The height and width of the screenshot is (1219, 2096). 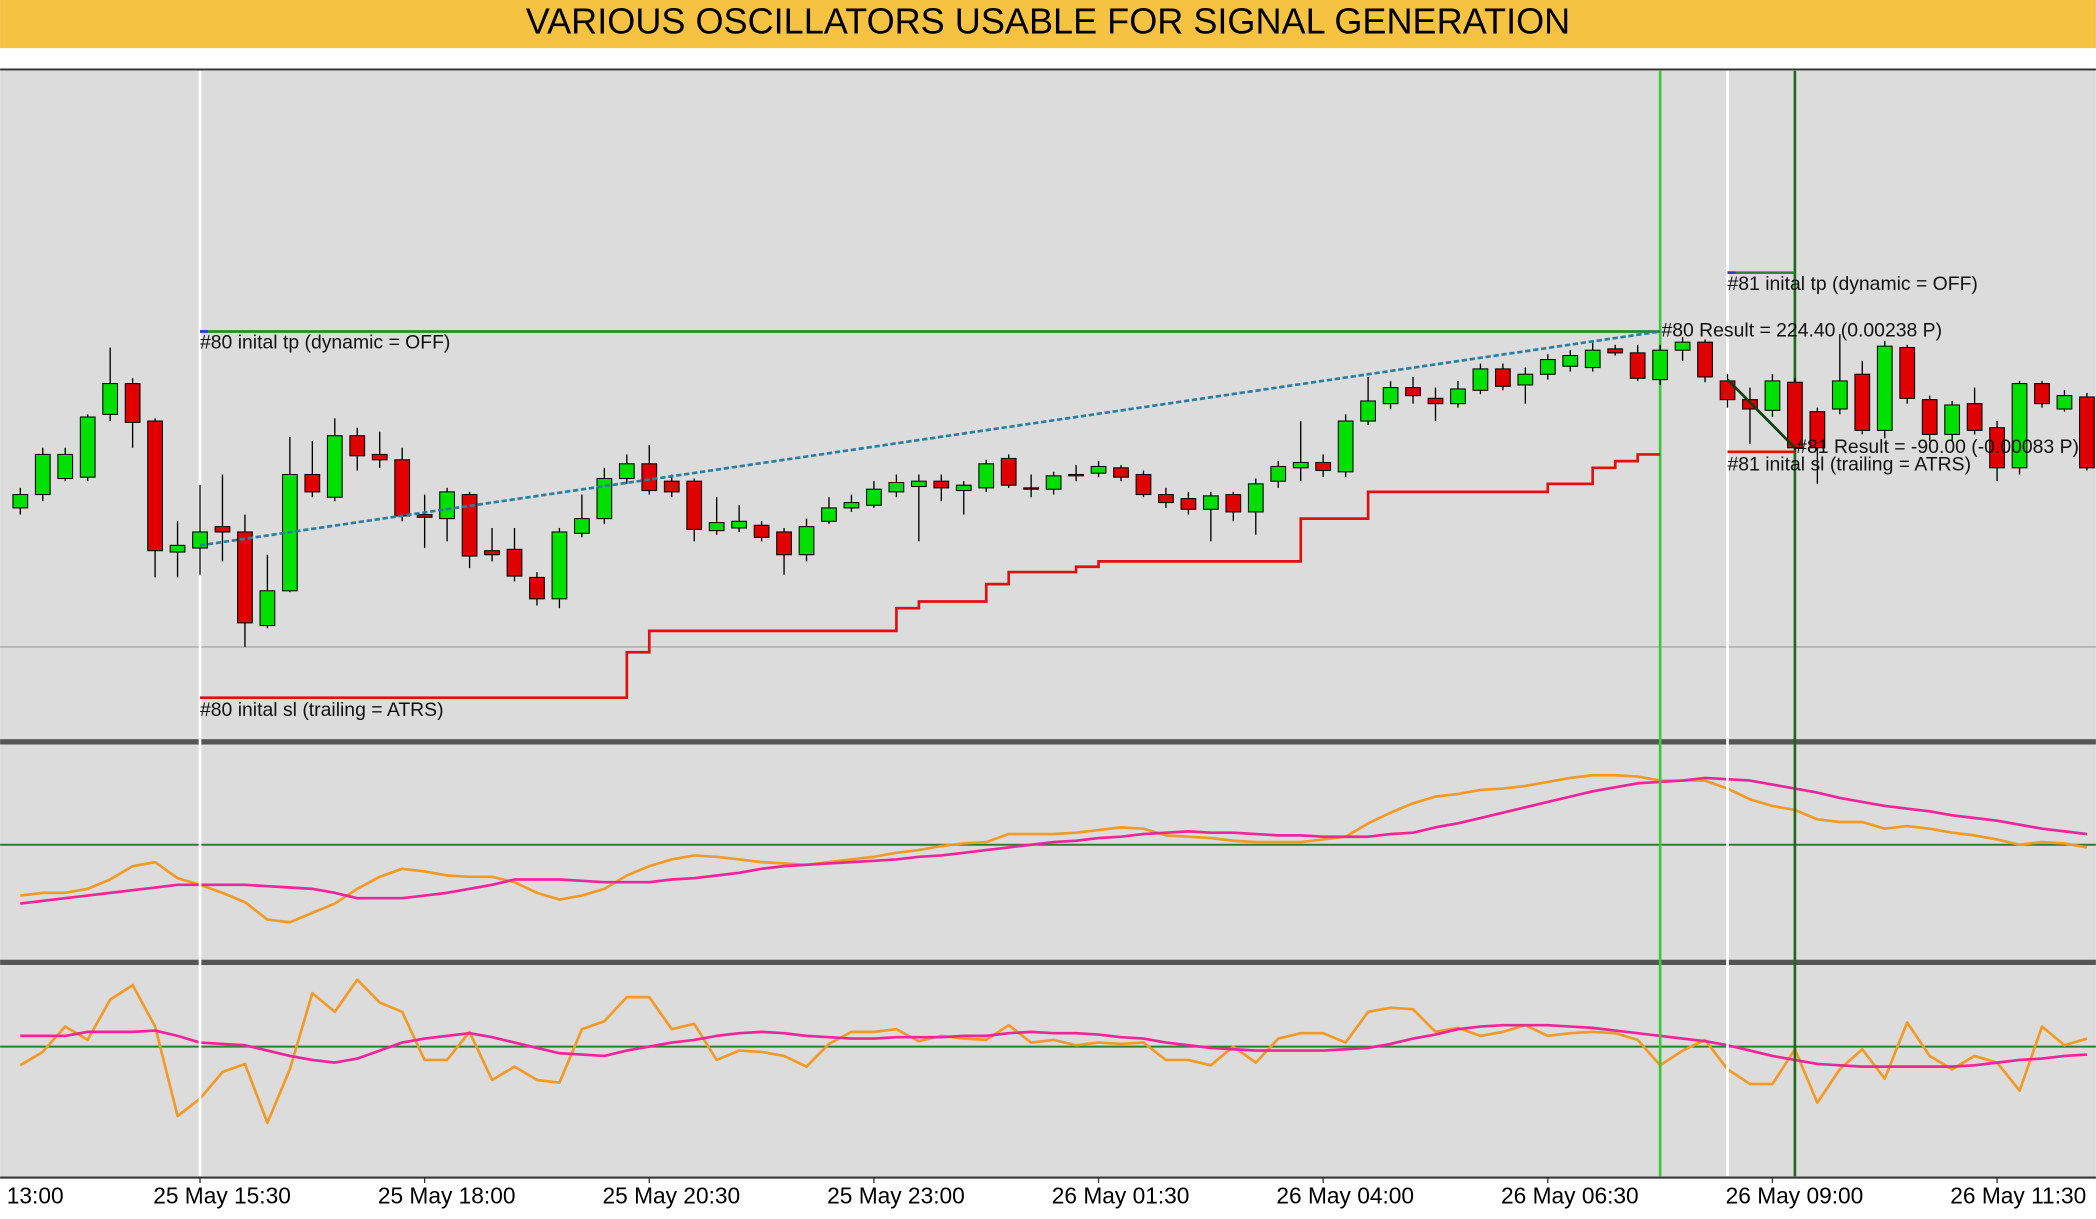 What do you see at coordinates (325, 343) in the screenshot?
I see `annotation: #80 inital tp (dynamic = OFF)` at bounding box center [325, 343].